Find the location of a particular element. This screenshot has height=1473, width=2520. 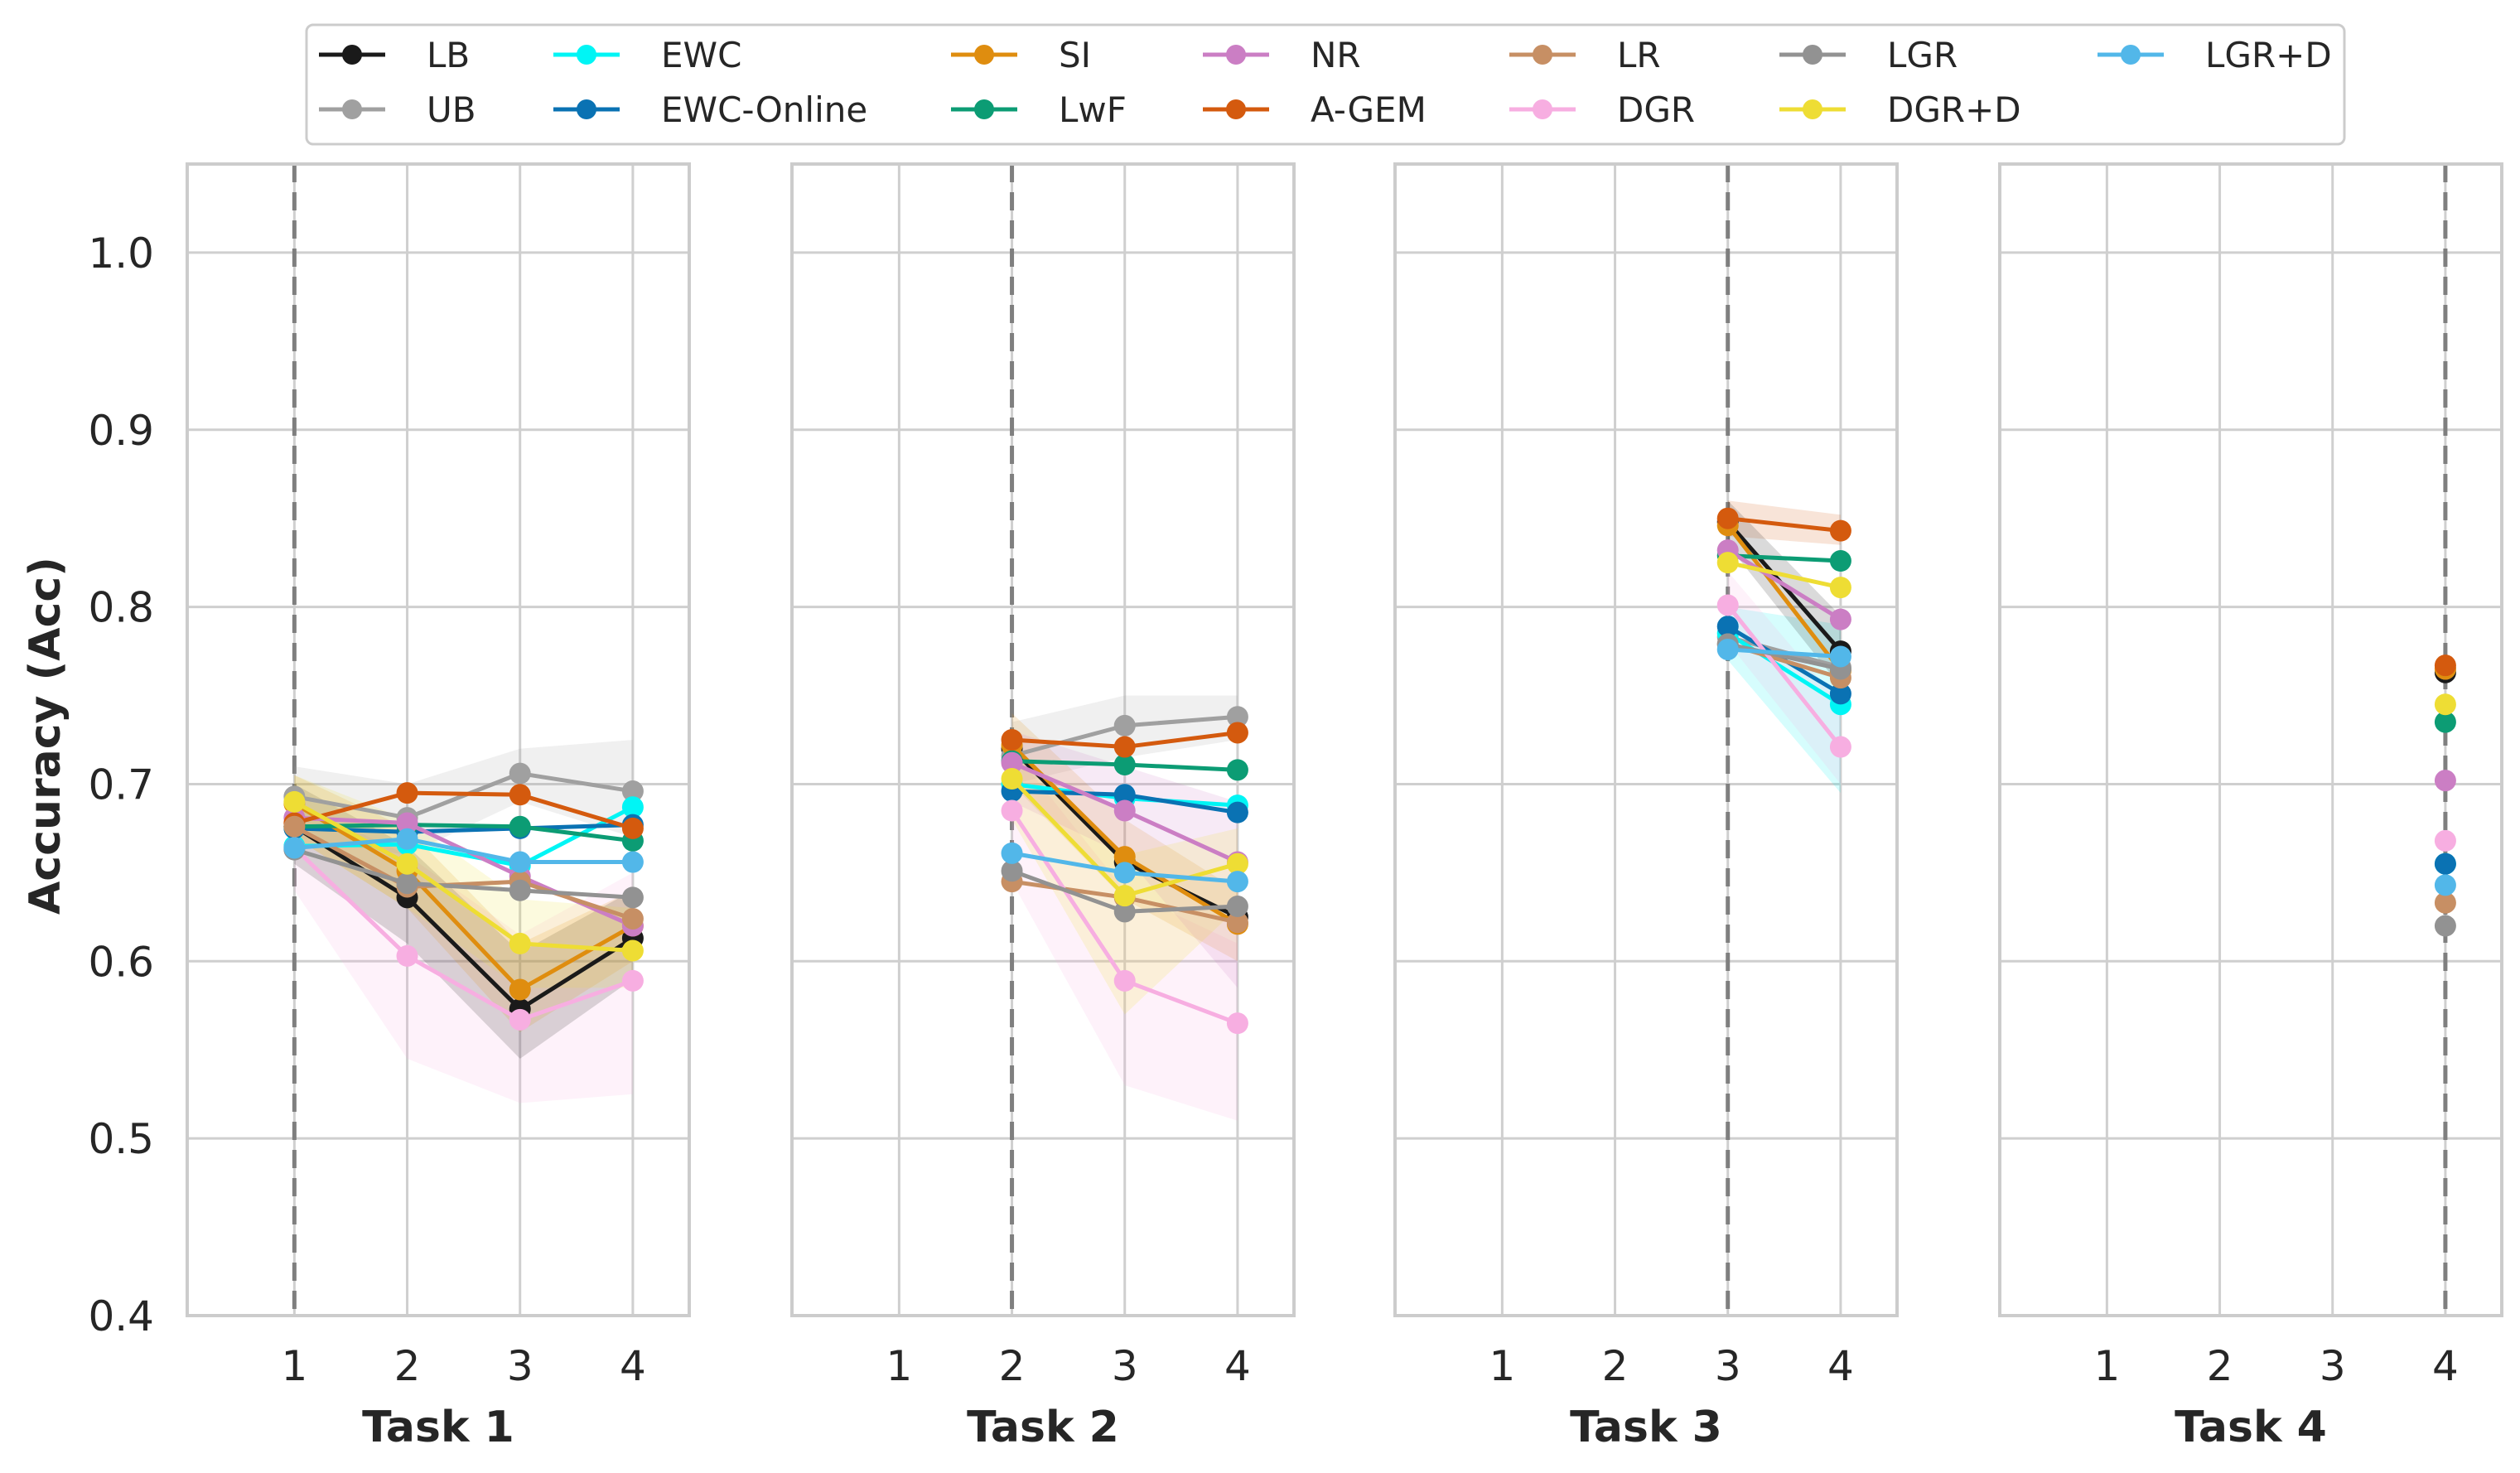

legend-label-a-gem: A-GEM is located at coordinates (1369, 109).